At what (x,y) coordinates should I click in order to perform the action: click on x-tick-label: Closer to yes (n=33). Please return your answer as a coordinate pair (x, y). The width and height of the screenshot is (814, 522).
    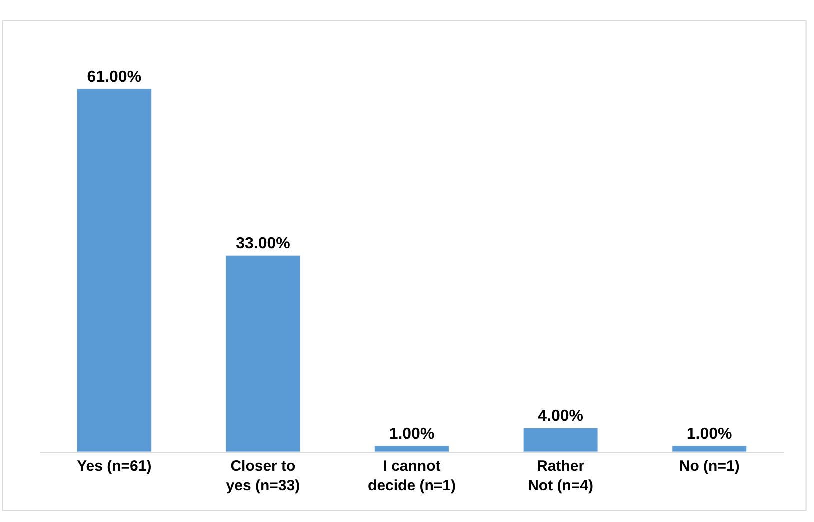
    Looking at the image, I should click on (263, 476).